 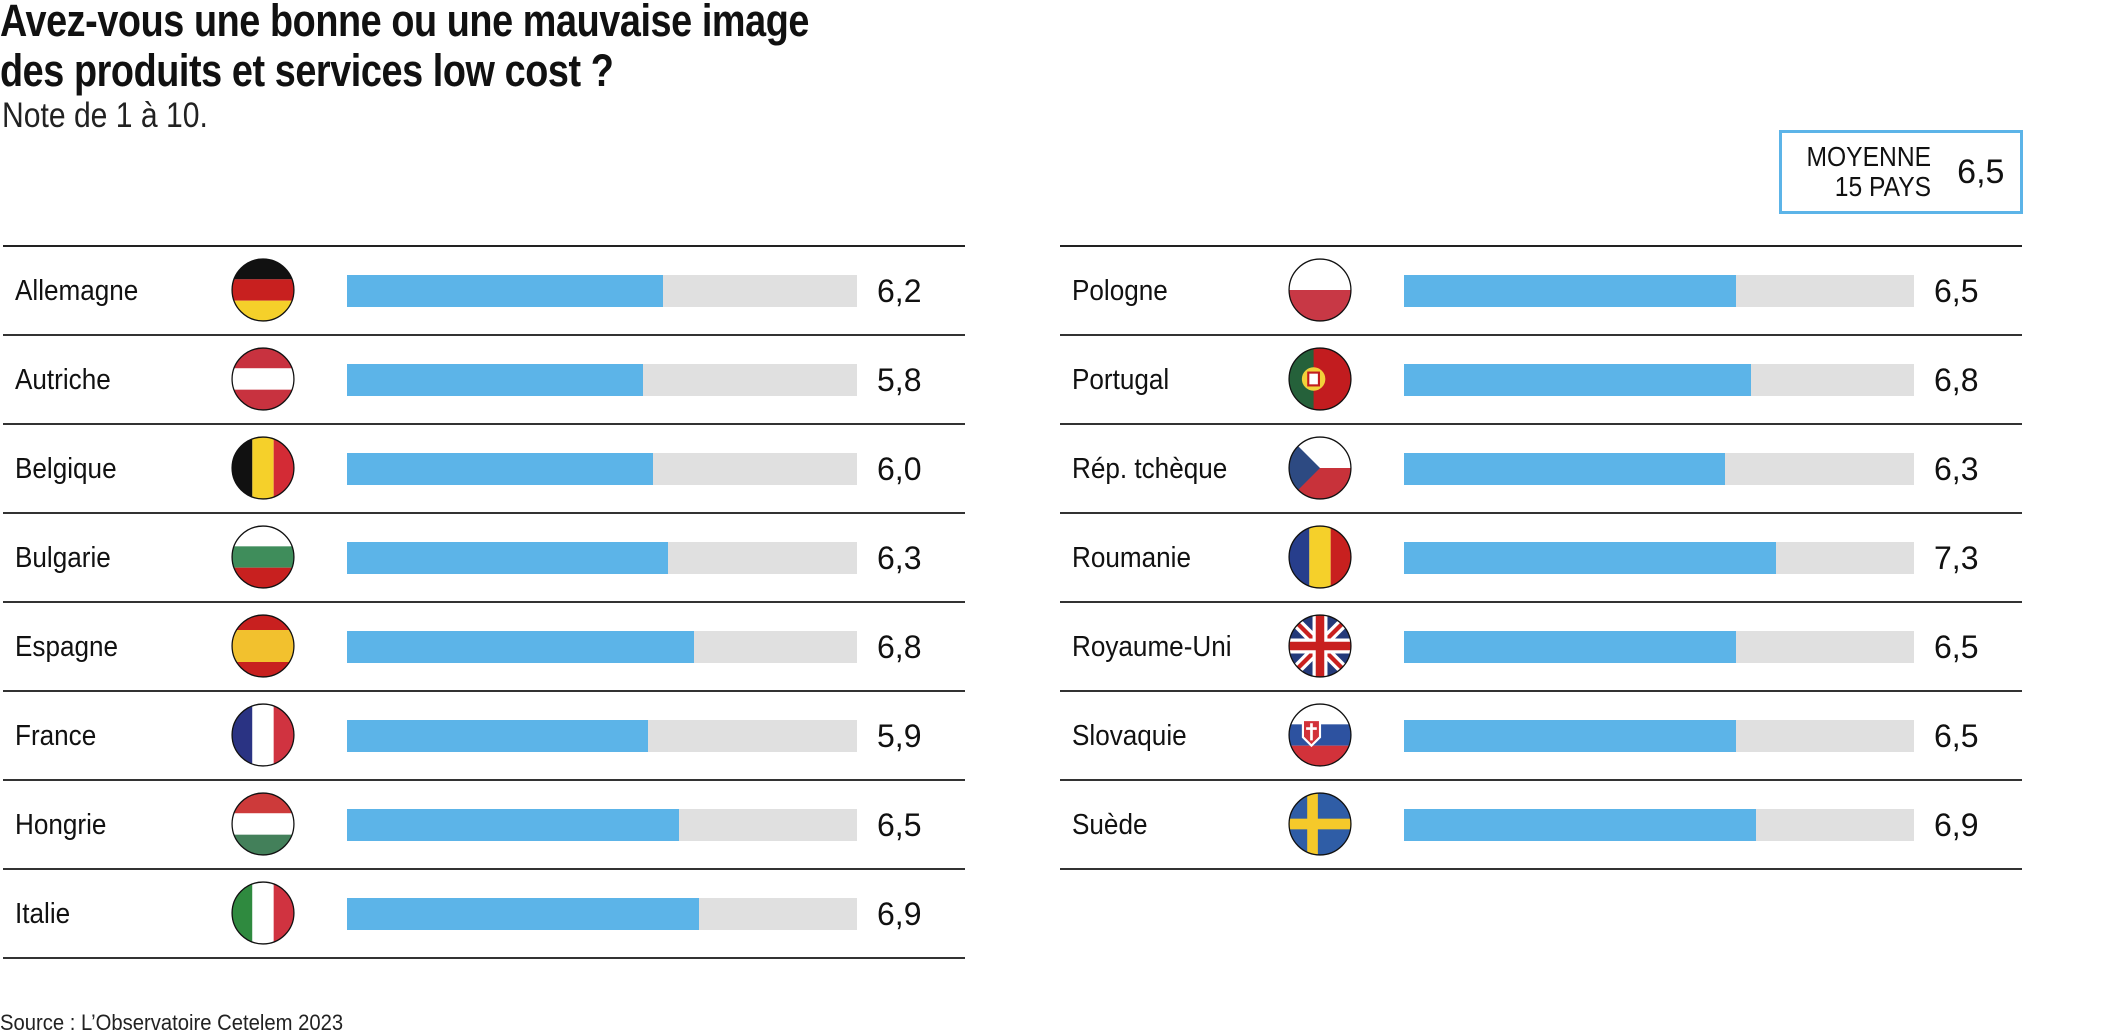 What do you see at coordinates (1320, 379) in the screenshot?
I see `flag-pt-icon` at bounding box center [1320, 379].